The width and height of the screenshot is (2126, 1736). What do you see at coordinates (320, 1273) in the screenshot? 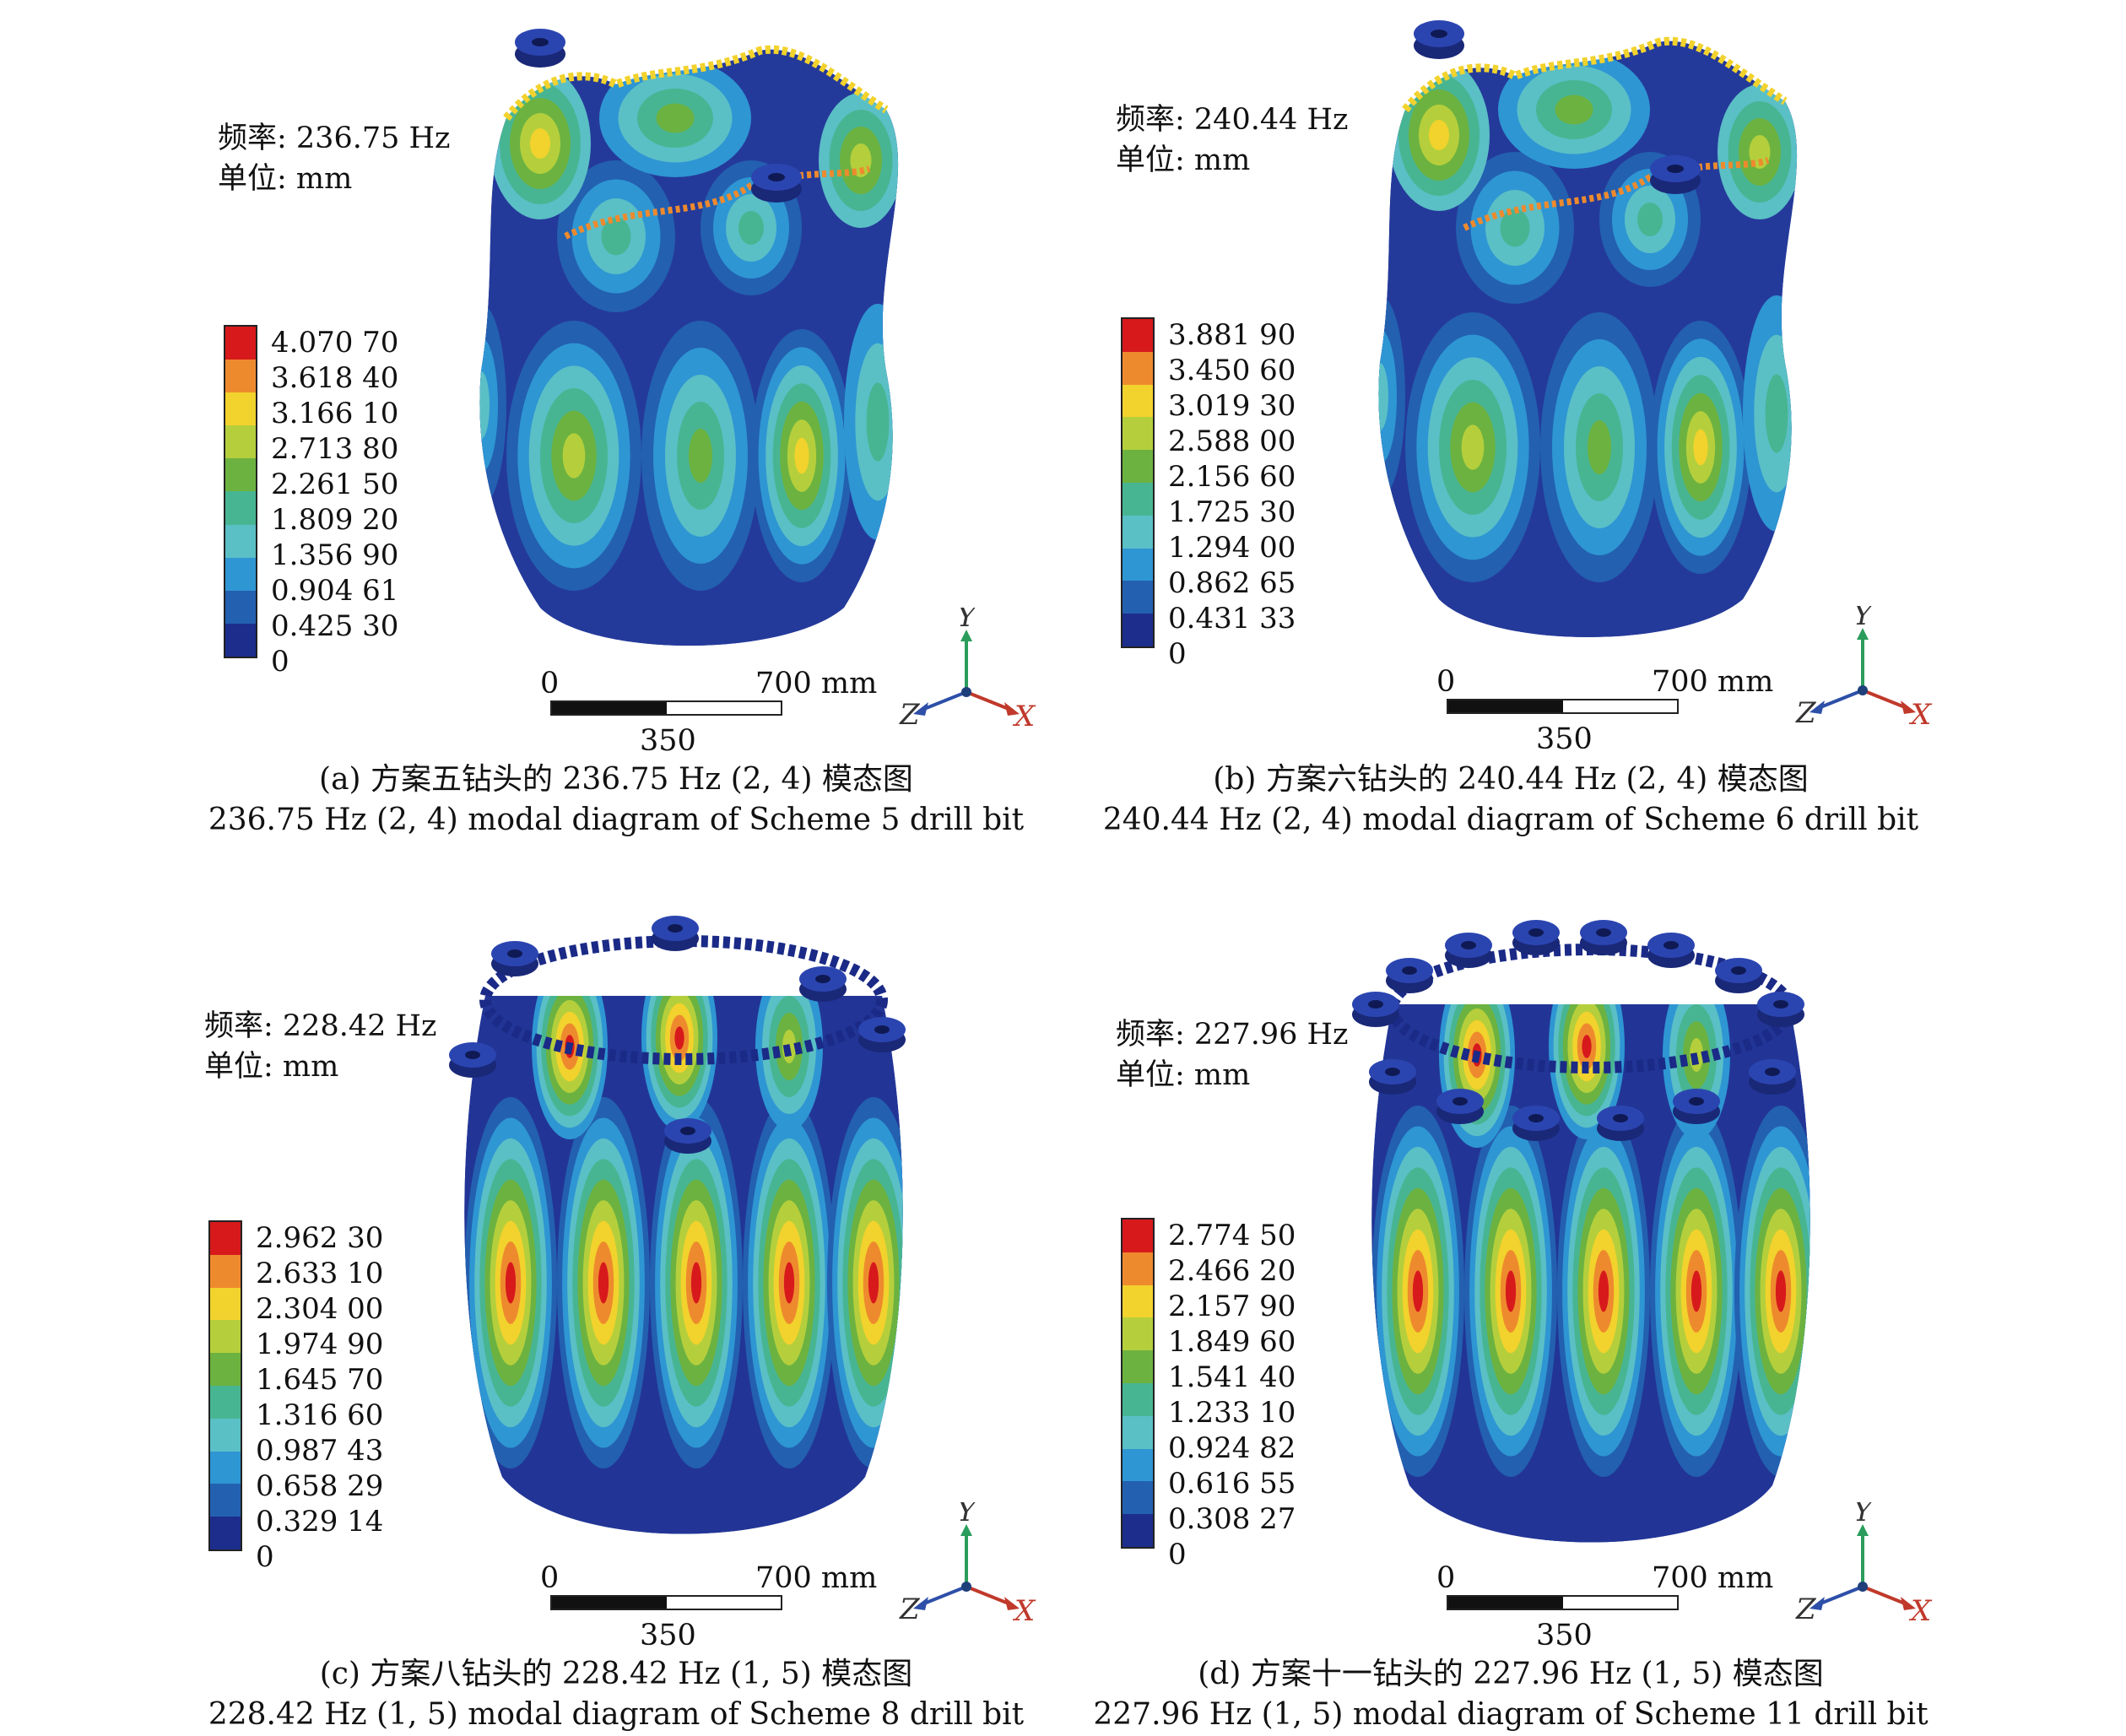
I see `legend-value: 2.633 10` at bounding box center [320, 1273].